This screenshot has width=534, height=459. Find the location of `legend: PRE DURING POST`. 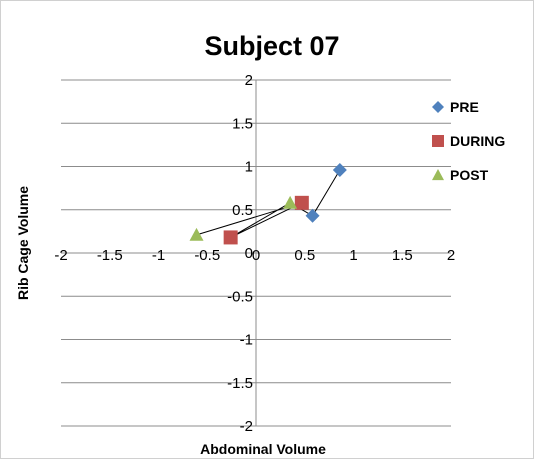

legend: PRE DURING POST is located at coordinates (468, 141).